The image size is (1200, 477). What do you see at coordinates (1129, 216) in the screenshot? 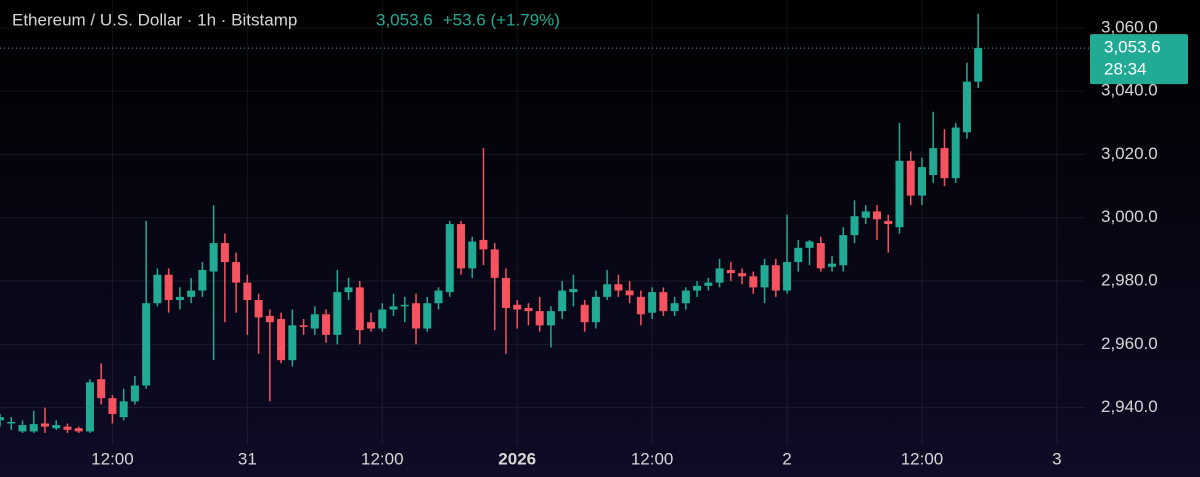
I see `y-tick-label: 3,000.0` at bounding box center [1129, 216].